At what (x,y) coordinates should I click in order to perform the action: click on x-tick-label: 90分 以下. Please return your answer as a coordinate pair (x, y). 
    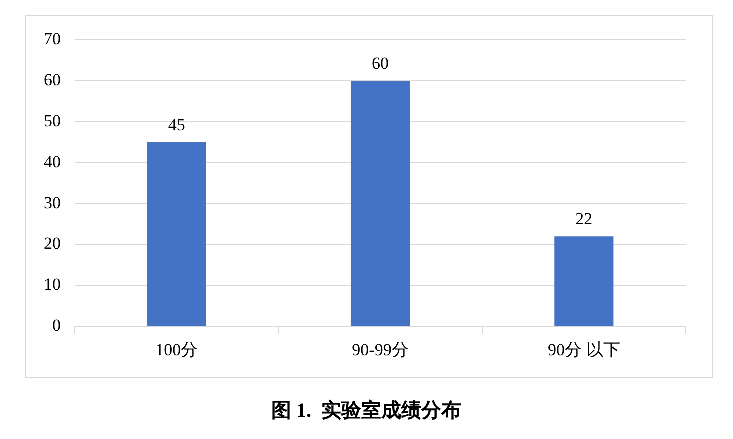
    Looking at the image, I should click on (584, 350).